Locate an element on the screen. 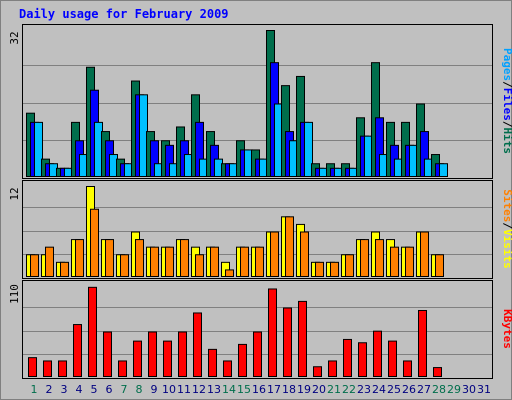 The width and height of the screenshot is (512, 400). x-tick-label: 16 is located at coordinates (259, 389).